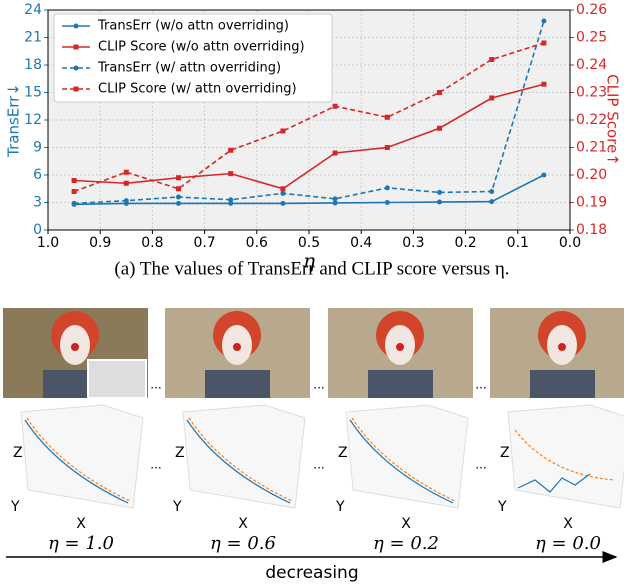  Describe the element at coordinates (100, 243) in the screenshot. I see `x-tick-label: 0.9` at that location.